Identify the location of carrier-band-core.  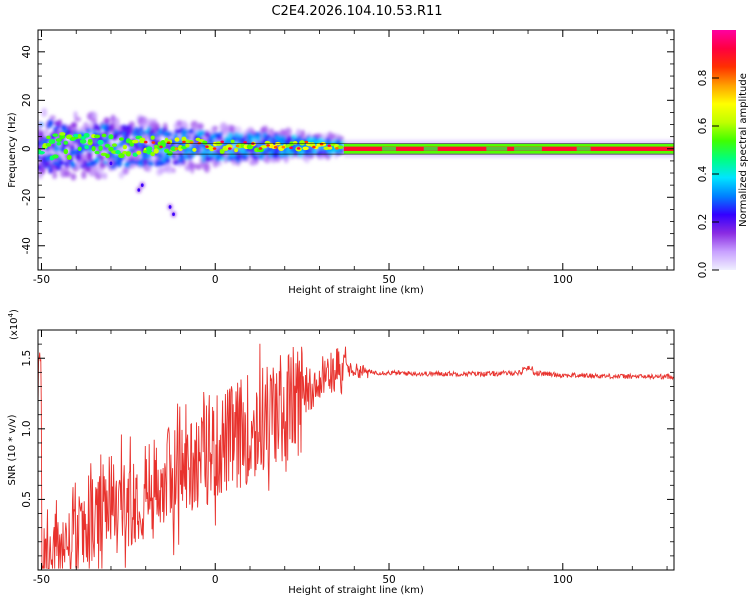
(508, 148).